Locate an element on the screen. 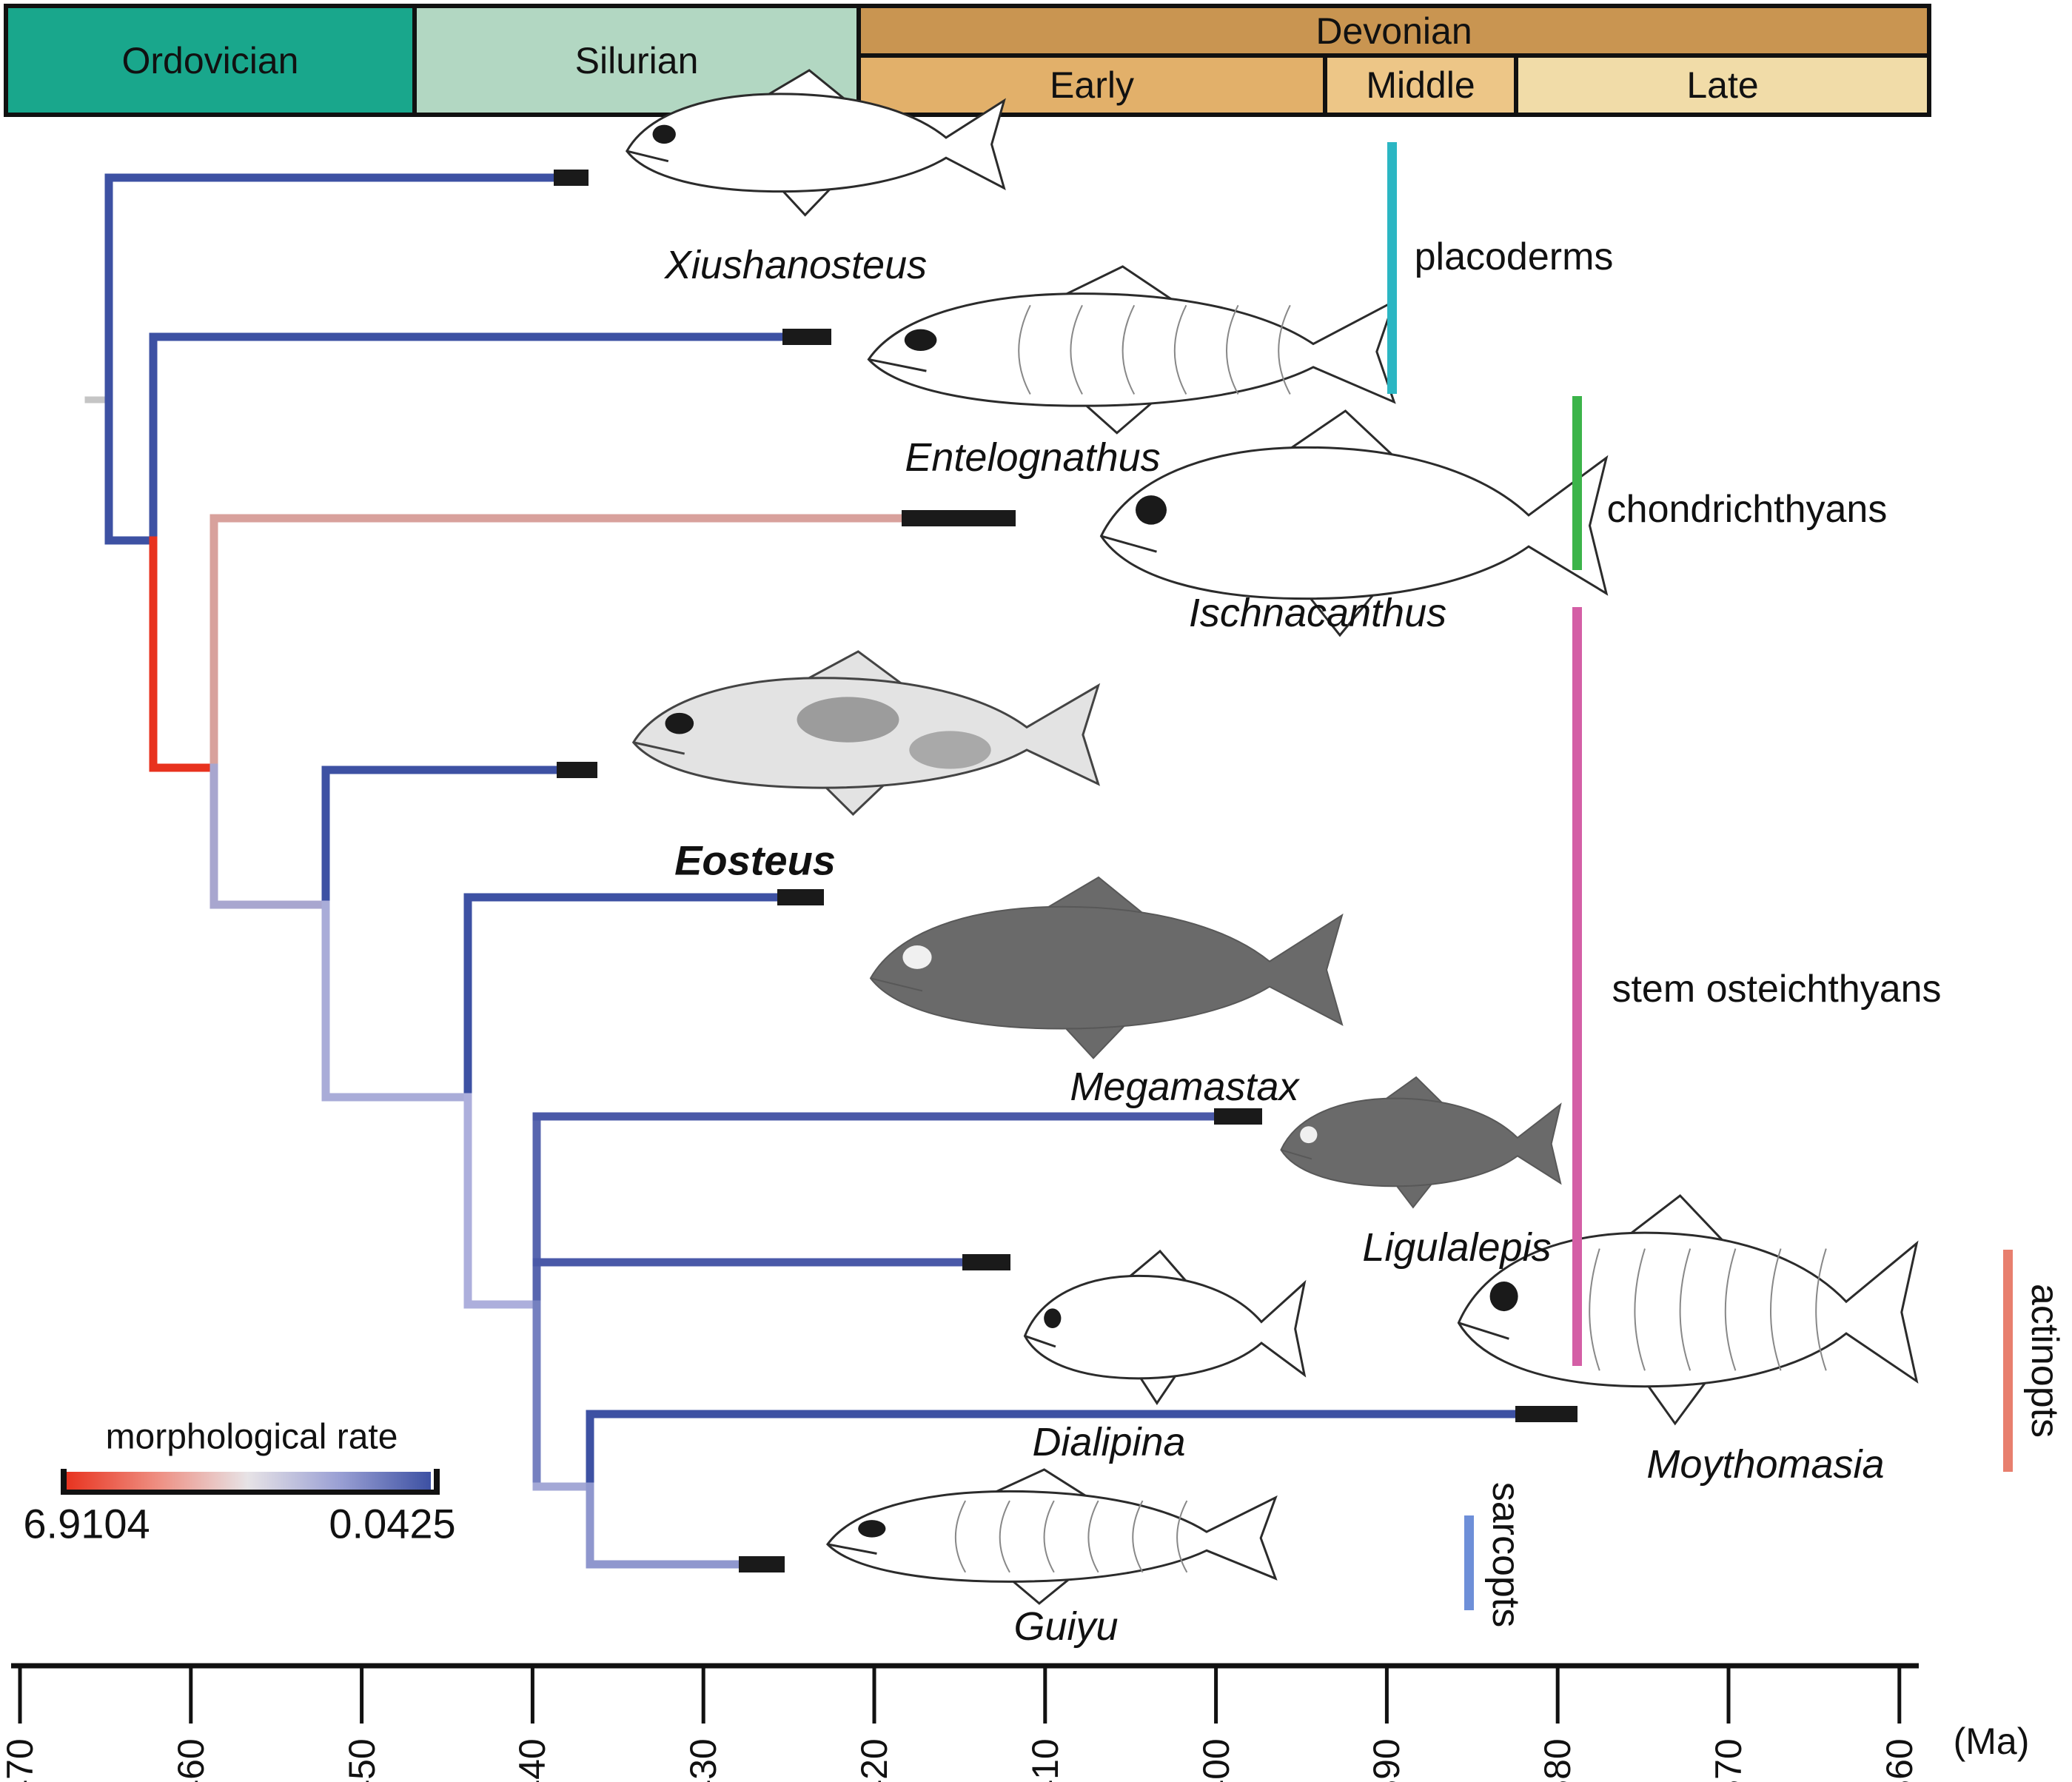  fish-entelognathus-illustration is located at coordinates (1131, 350).